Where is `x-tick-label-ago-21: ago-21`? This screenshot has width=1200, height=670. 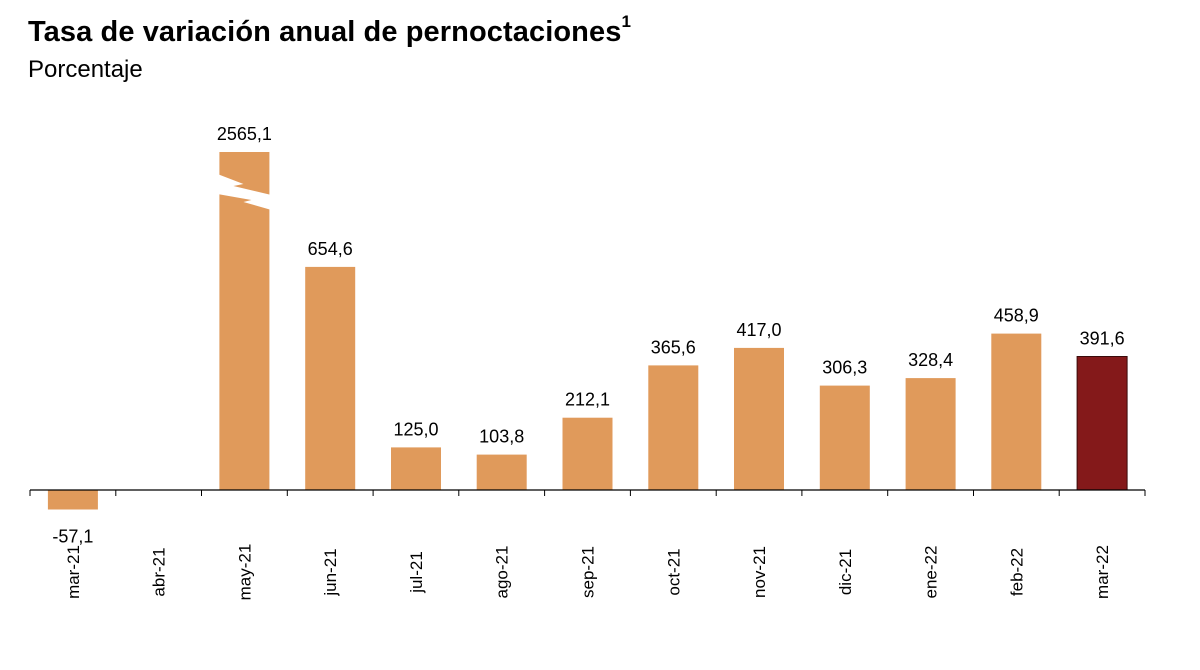
x-tick-label-ago-21: ago-21 is located at coordinates (502, 572).